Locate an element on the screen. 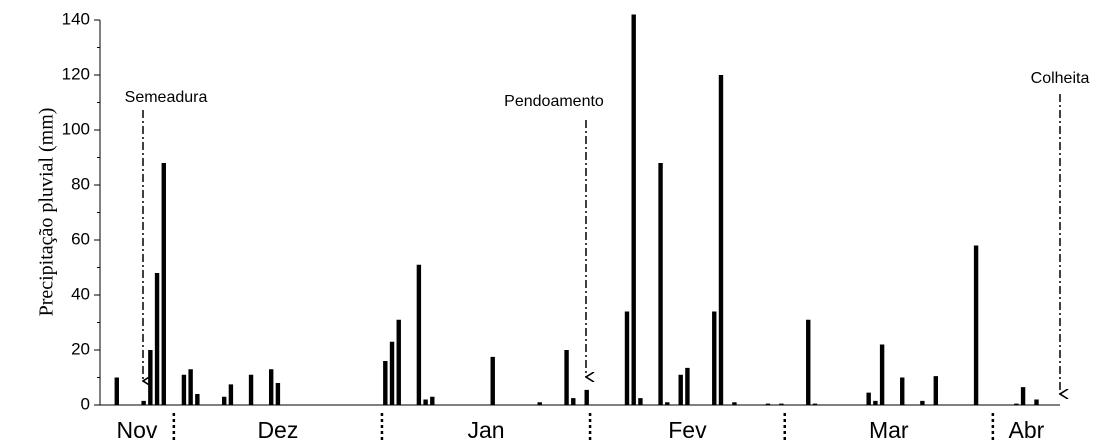  month-label: Dez is located at coordinates (277, 430).